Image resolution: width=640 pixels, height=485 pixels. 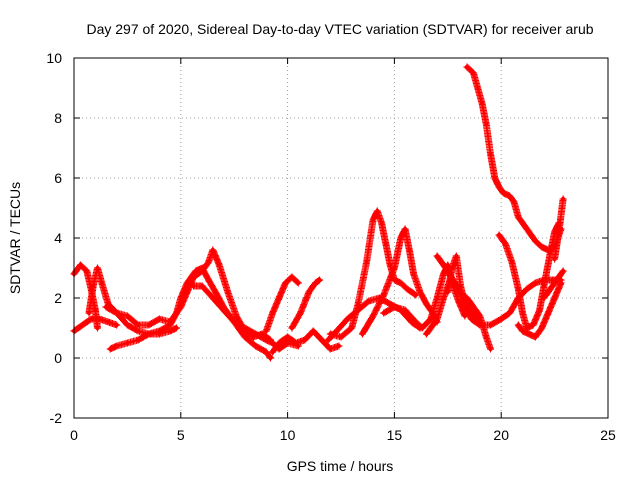 I want to click on y-axis-label: SDTVAR / TECUs, so click(x=15, y=238).